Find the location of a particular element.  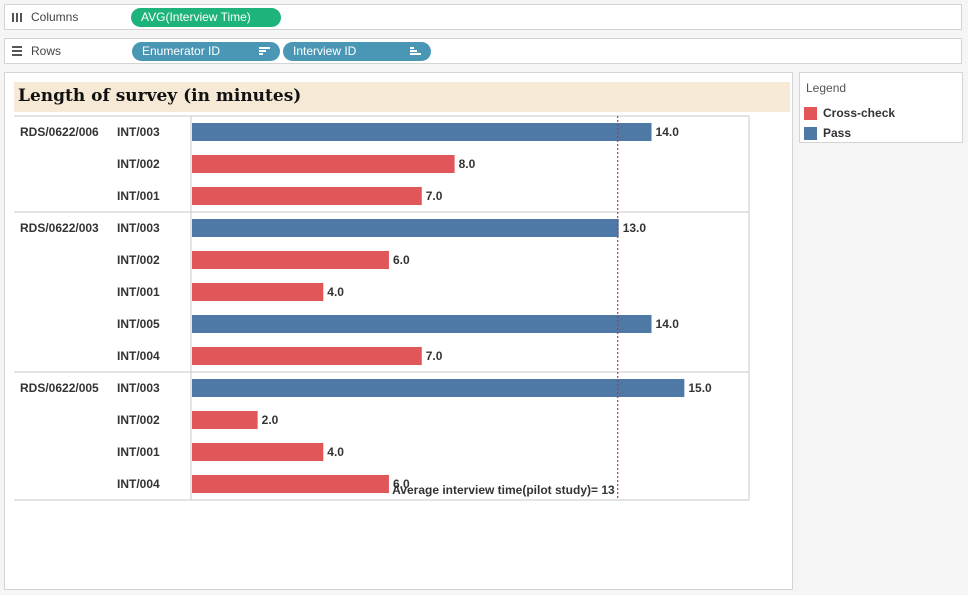

enumerator-id-label: RDS/0622/005 is located at coordinates (59, 388).